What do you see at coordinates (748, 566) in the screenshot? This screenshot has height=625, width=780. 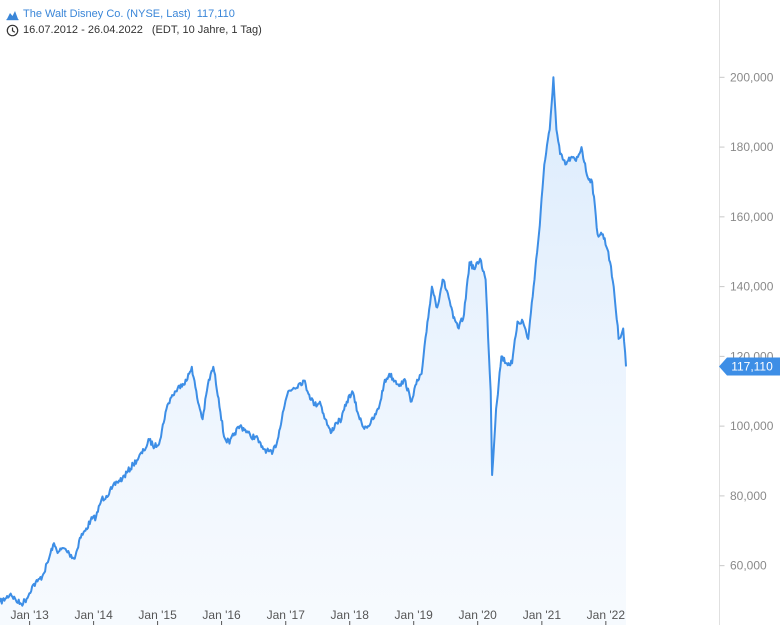 I see `y-tick-label: 60,000` at bounding box center [748, 566].